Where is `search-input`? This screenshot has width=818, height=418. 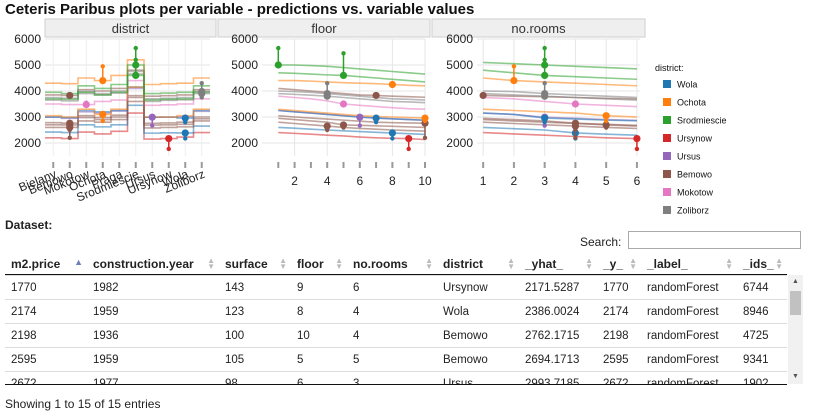
search-input is located at coordinates (714, 240).